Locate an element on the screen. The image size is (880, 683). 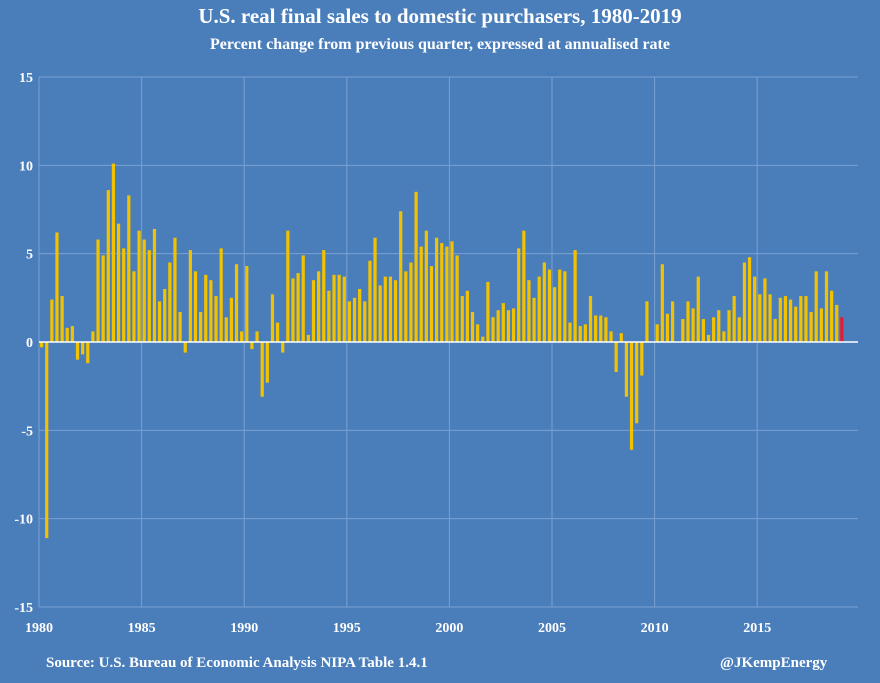
x-tick-label: 1985 is located at coordinates (142, 628).